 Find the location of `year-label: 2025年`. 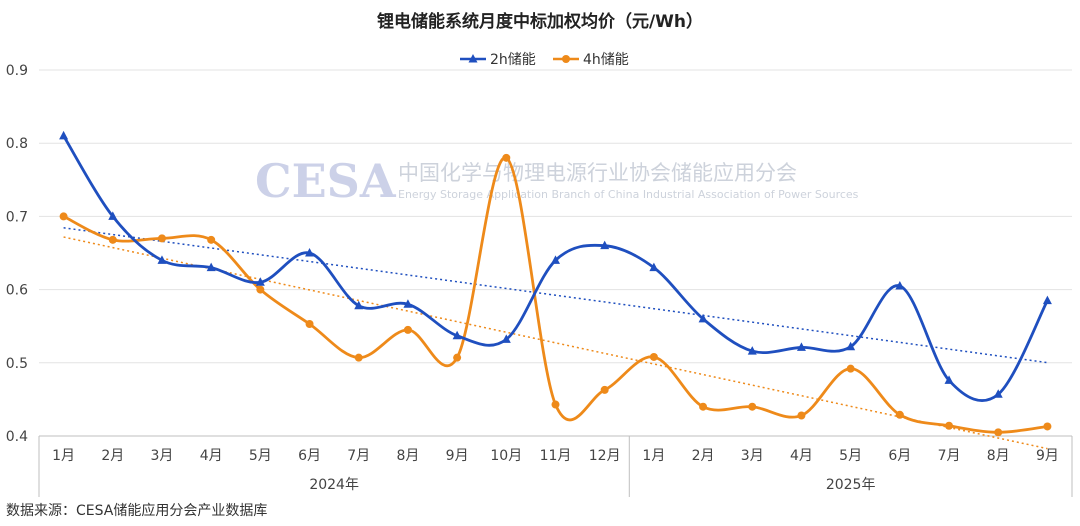

year-label: 2025年 is located at coordinates (851, 485).